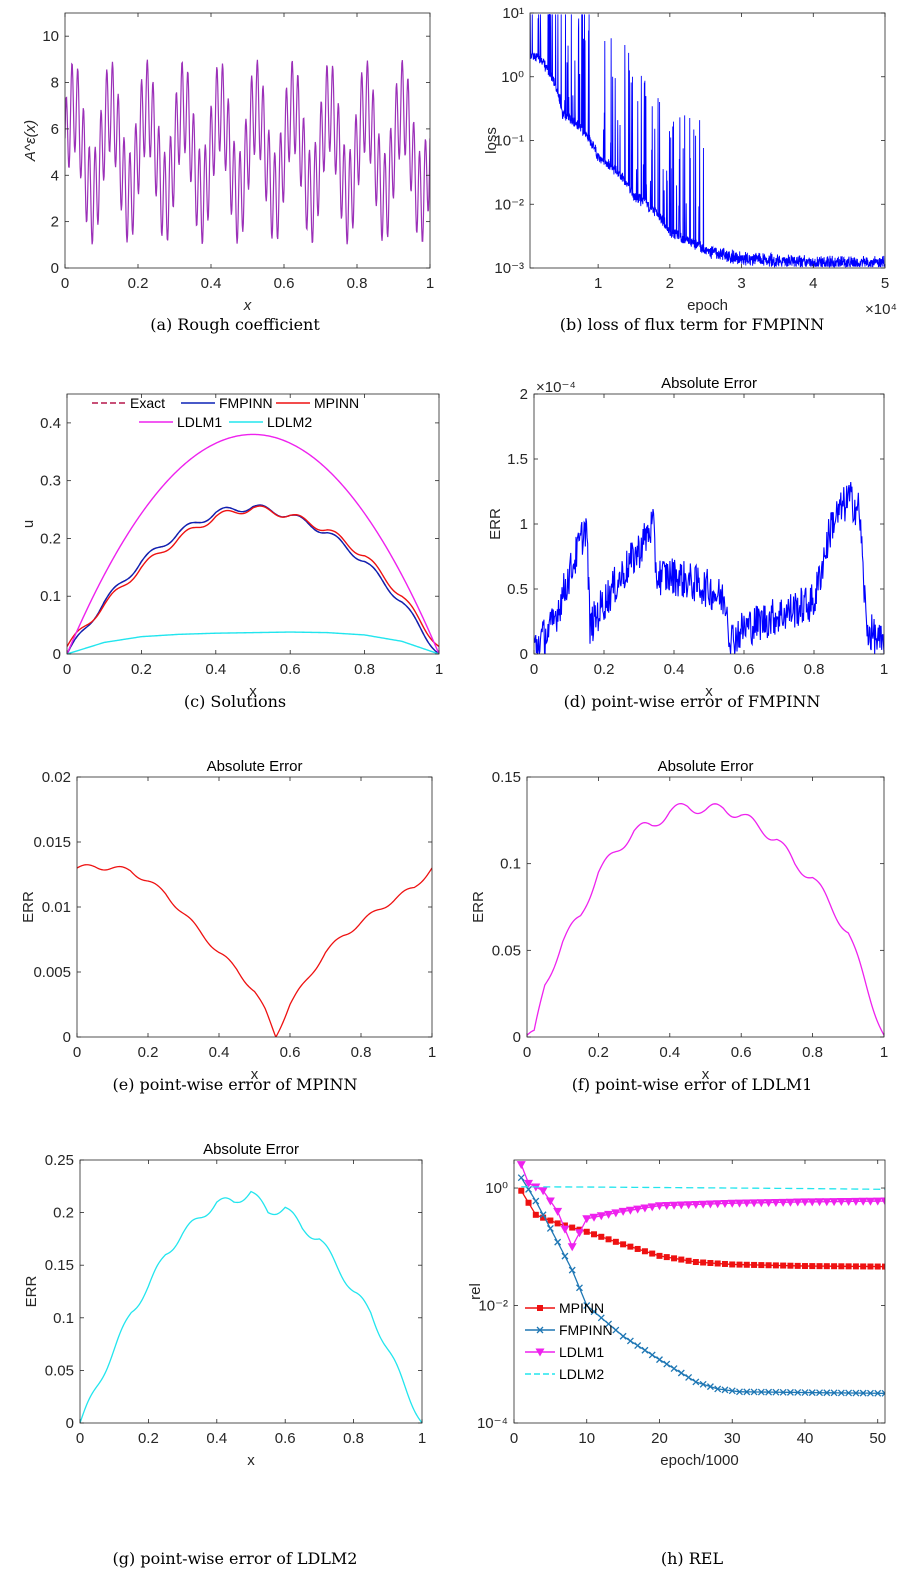  Describe the element at coordinates (52, 842) in the screenshot. I see `y-tick-label: 0.015` at that location.